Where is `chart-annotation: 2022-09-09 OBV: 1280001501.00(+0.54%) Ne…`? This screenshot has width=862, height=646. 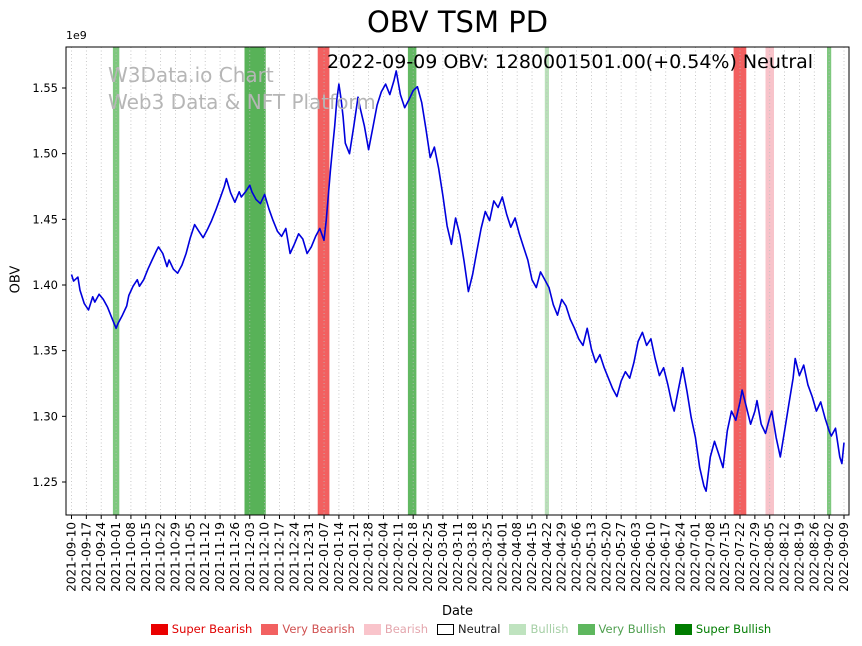 chart-annotation: 2022-09-09 OBV: 1280001501.00(+0.54%) Ne… is located at coordinates (570, 62).